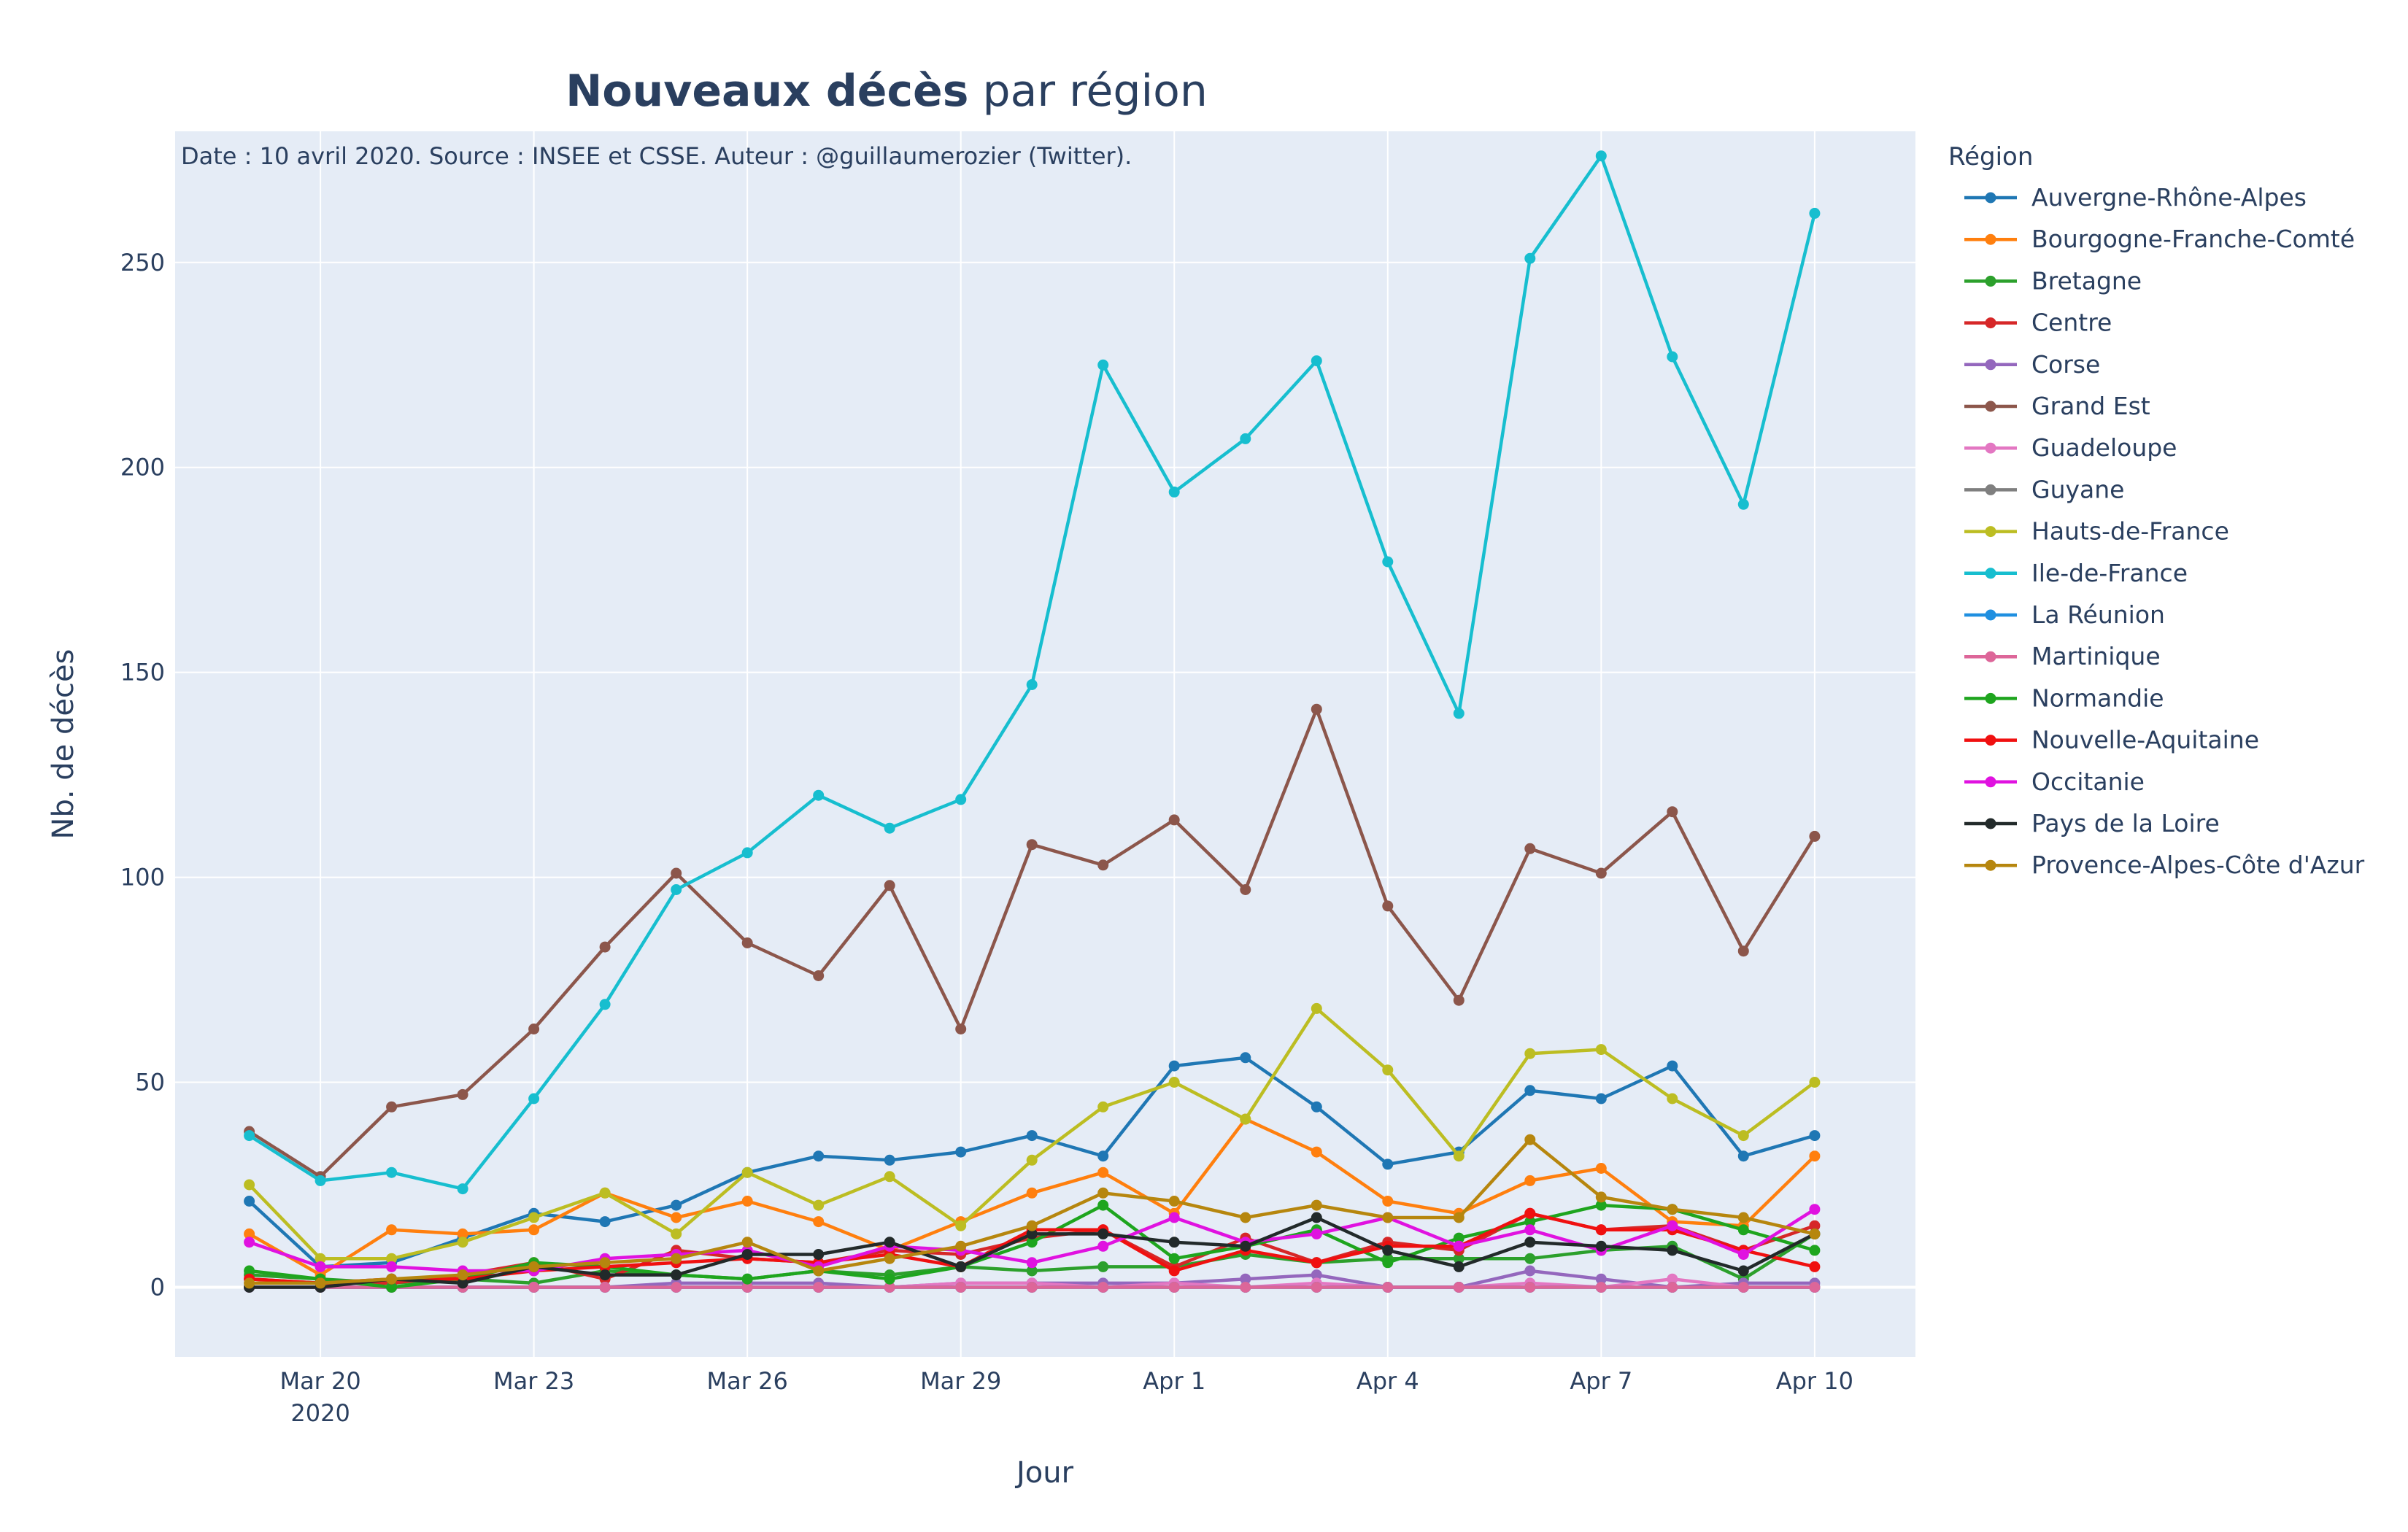 The image size is (2408, 1532). What do you see at coordinates (1601, 1381) in the screenshot?
I see `x-tick-label: Apr 7` at bounding box center [1601, 1381].